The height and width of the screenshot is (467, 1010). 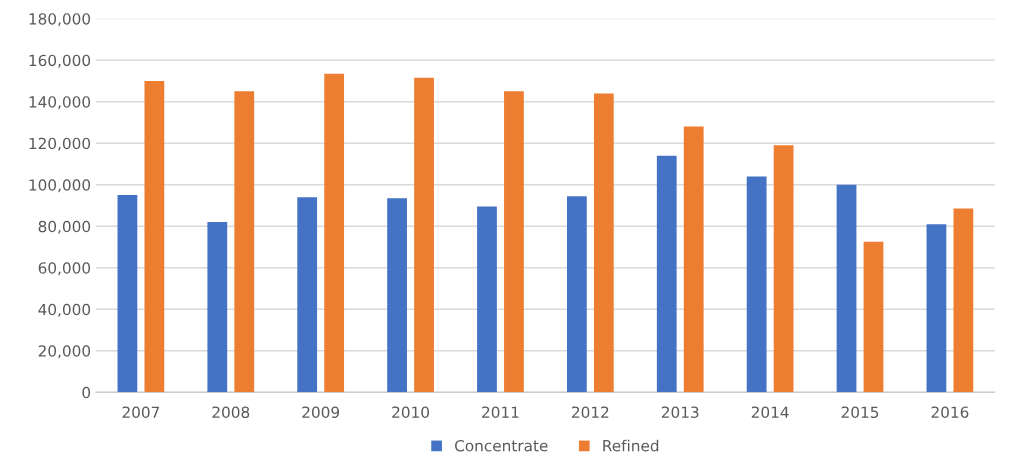 I want to click on x-tick-label: 2007, so click(x=141, y=412).